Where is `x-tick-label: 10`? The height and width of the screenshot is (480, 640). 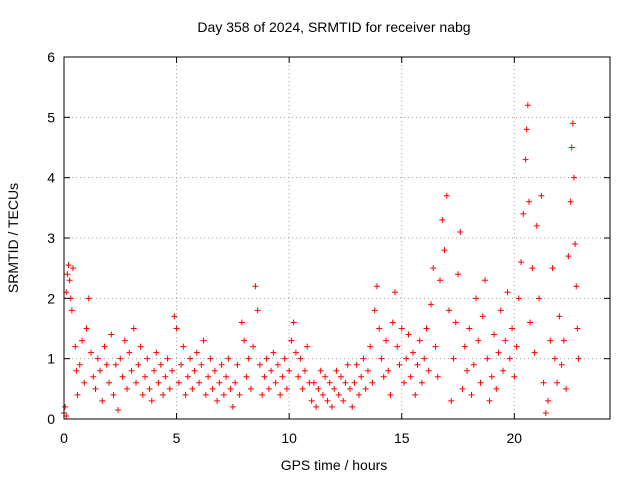
x-tick-label: 10 is located at coordinates (289, 438).